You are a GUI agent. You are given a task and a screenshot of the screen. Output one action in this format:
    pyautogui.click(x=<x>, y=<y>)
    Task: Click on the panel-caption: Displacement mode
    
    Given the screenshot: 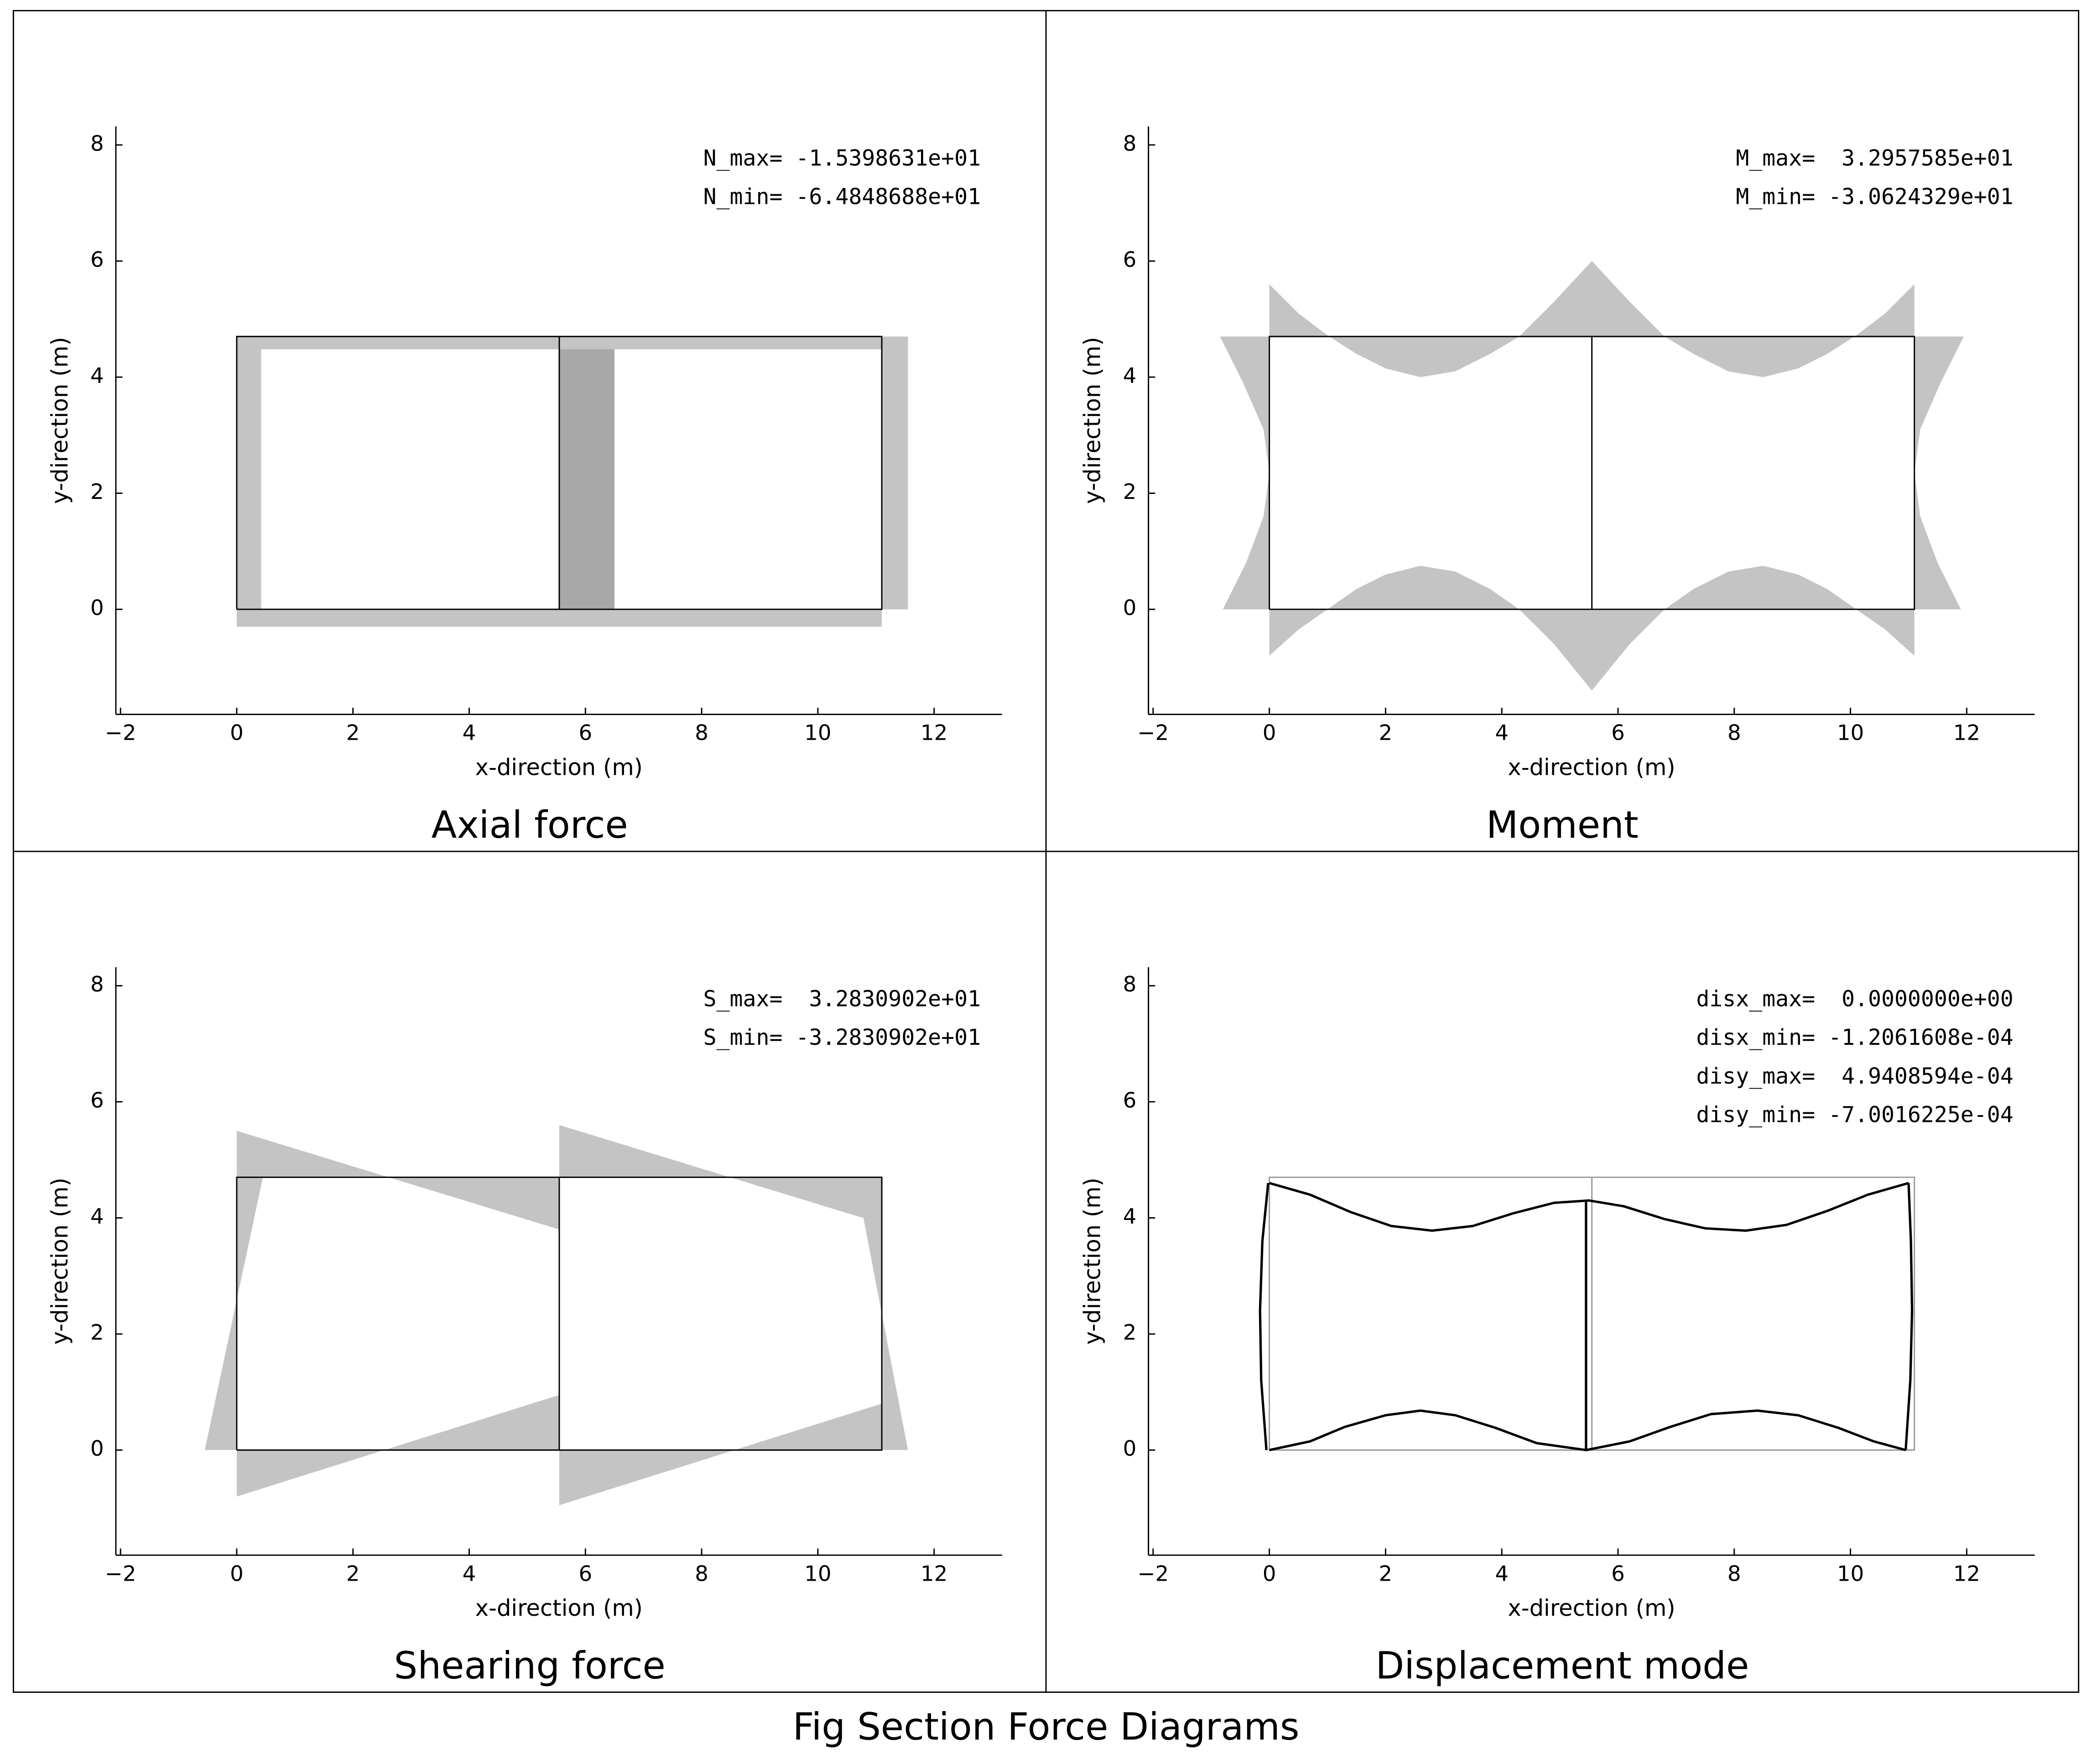 What is the action you would take?
    pyautogui.click(x=1562, y=1665)
    